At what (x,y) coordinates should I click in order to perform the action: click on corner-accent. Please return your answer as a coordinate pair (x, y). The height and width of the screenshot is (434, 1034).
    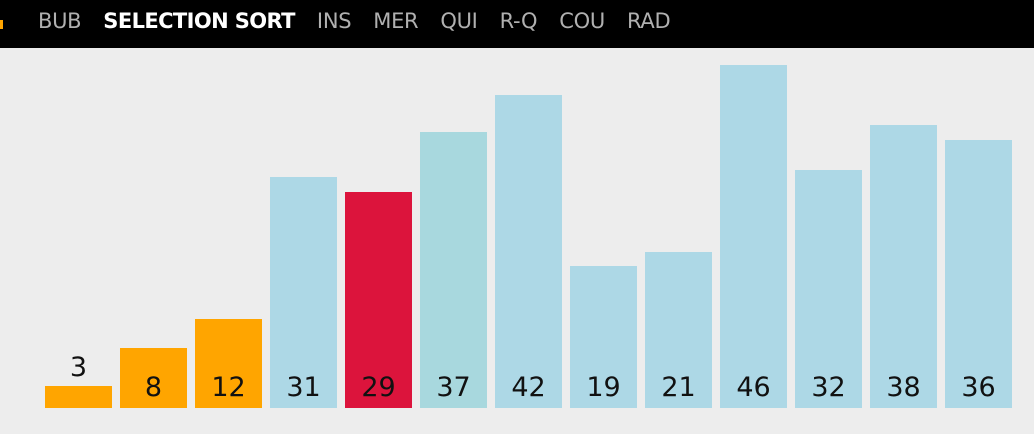
    Looking at the image, I should click on (1, 24).